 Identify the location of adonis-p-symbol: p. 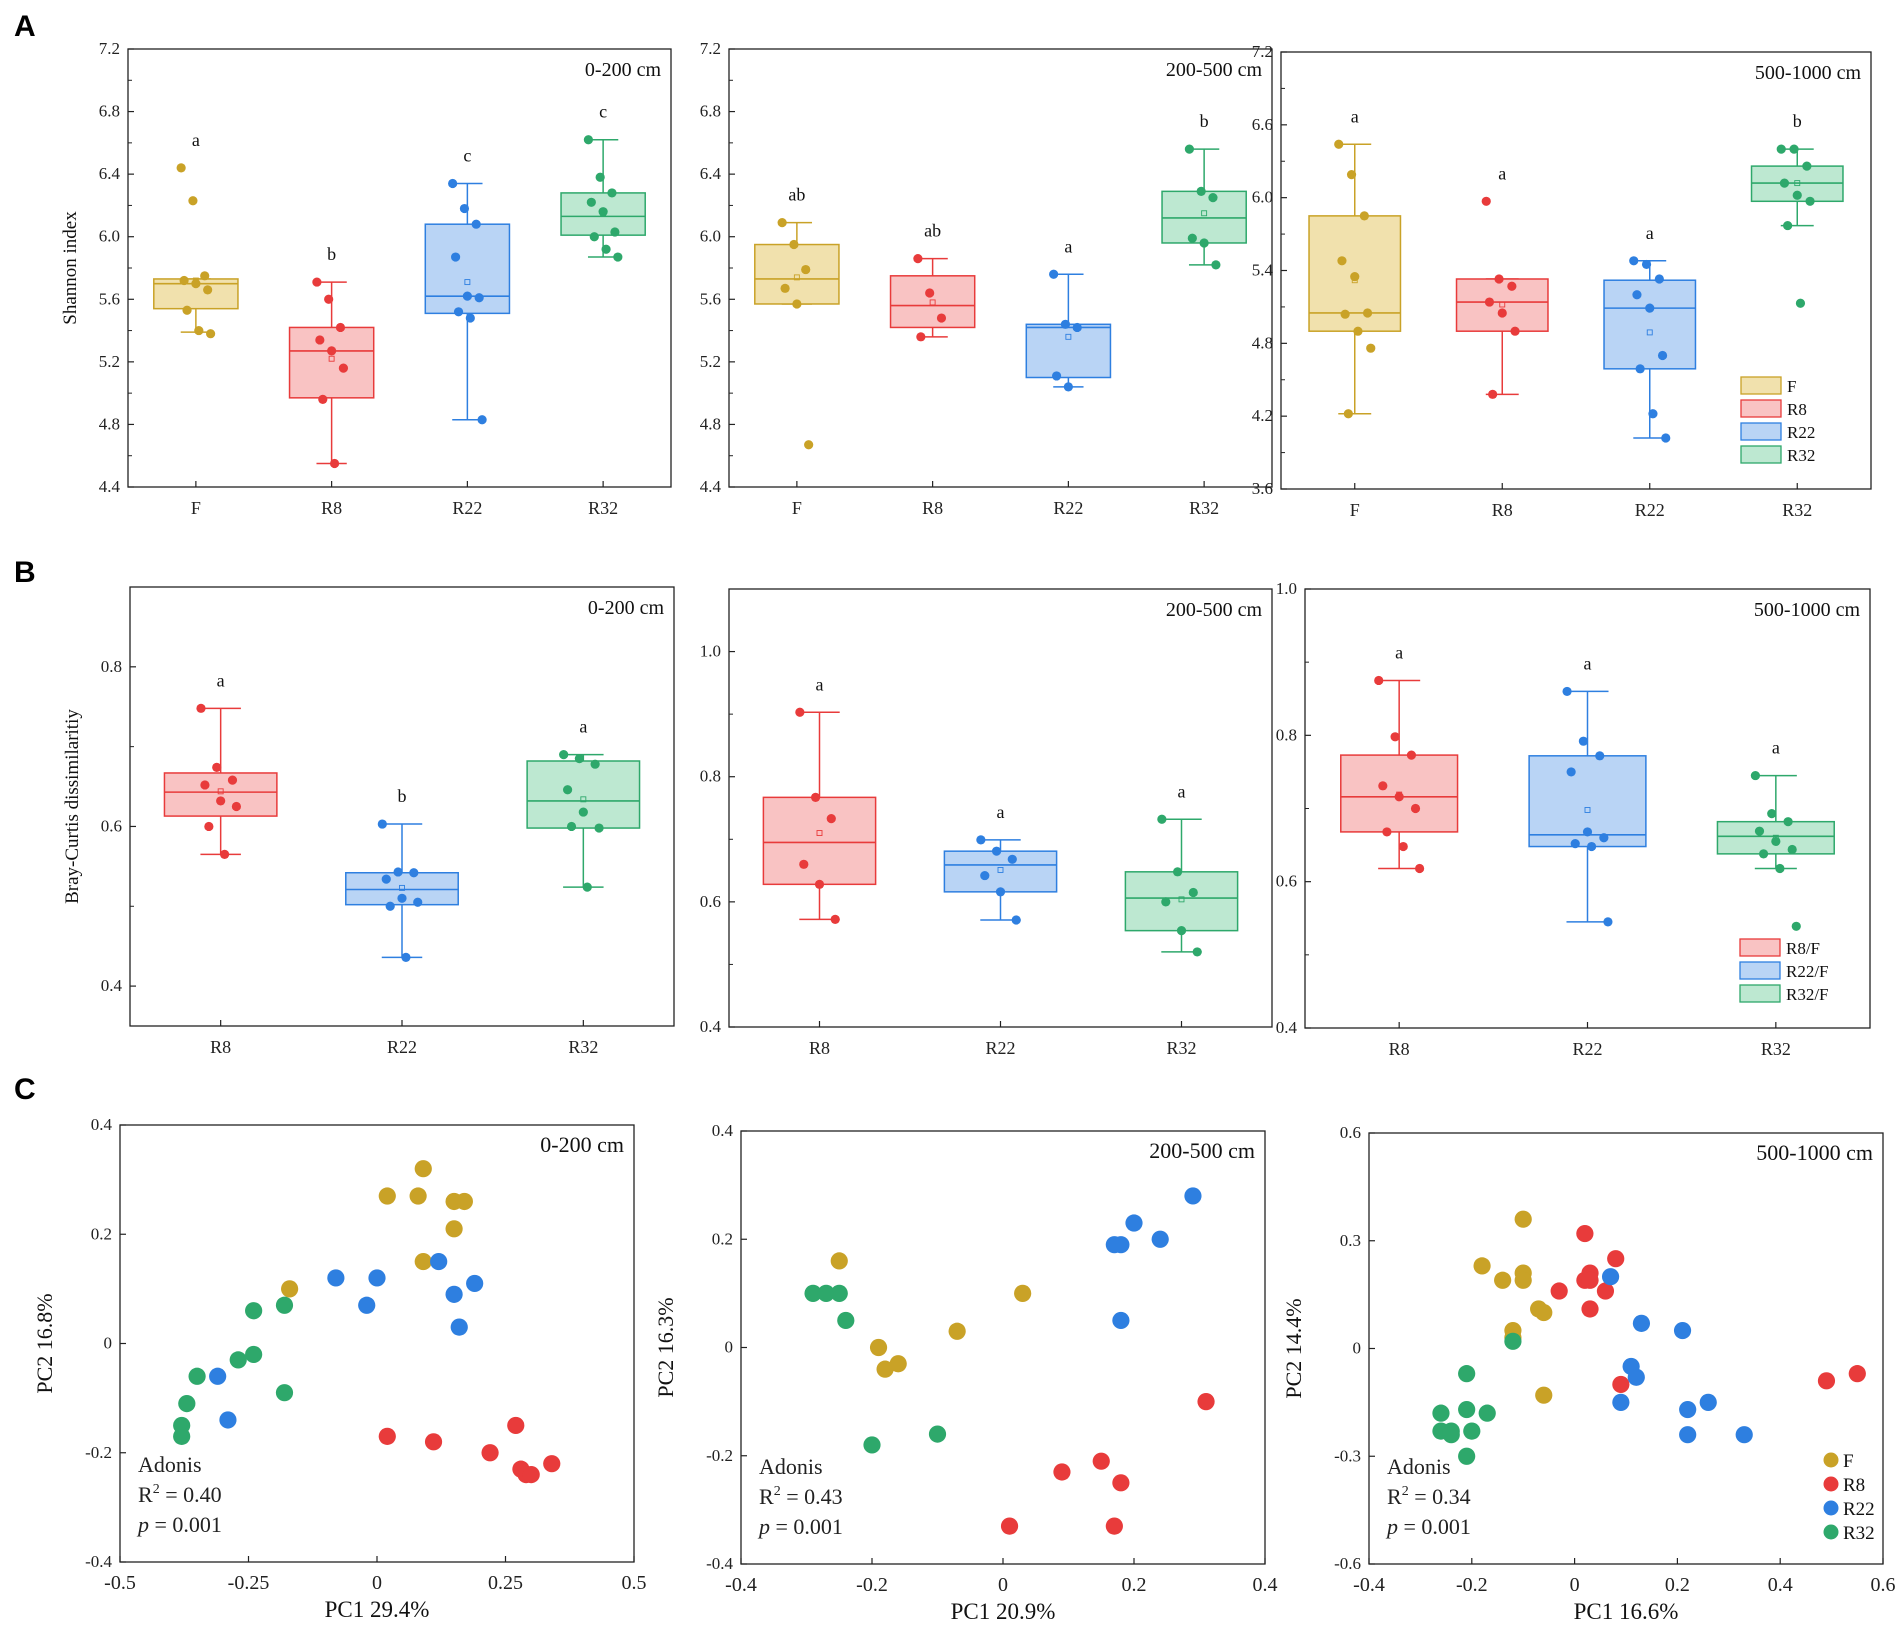
(1391, 1526).